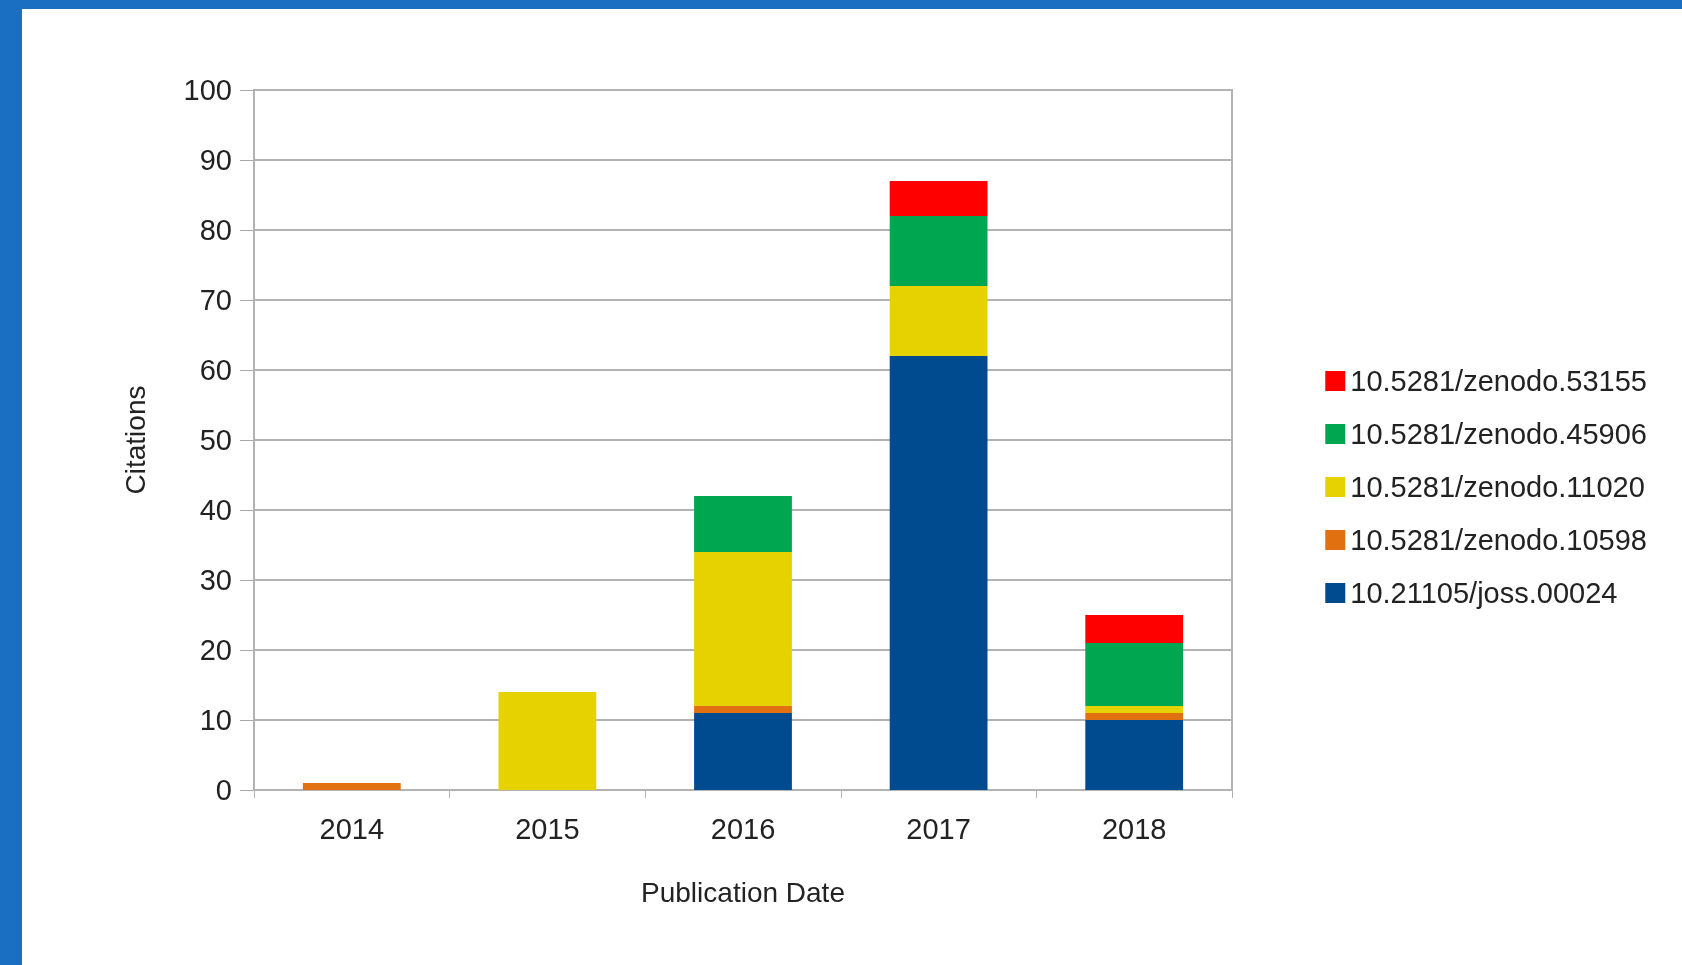  What do you see at coordinates (215, 580) in the screenshot?
I see `y-tick-label: 30` at bounding box center [215, 580].